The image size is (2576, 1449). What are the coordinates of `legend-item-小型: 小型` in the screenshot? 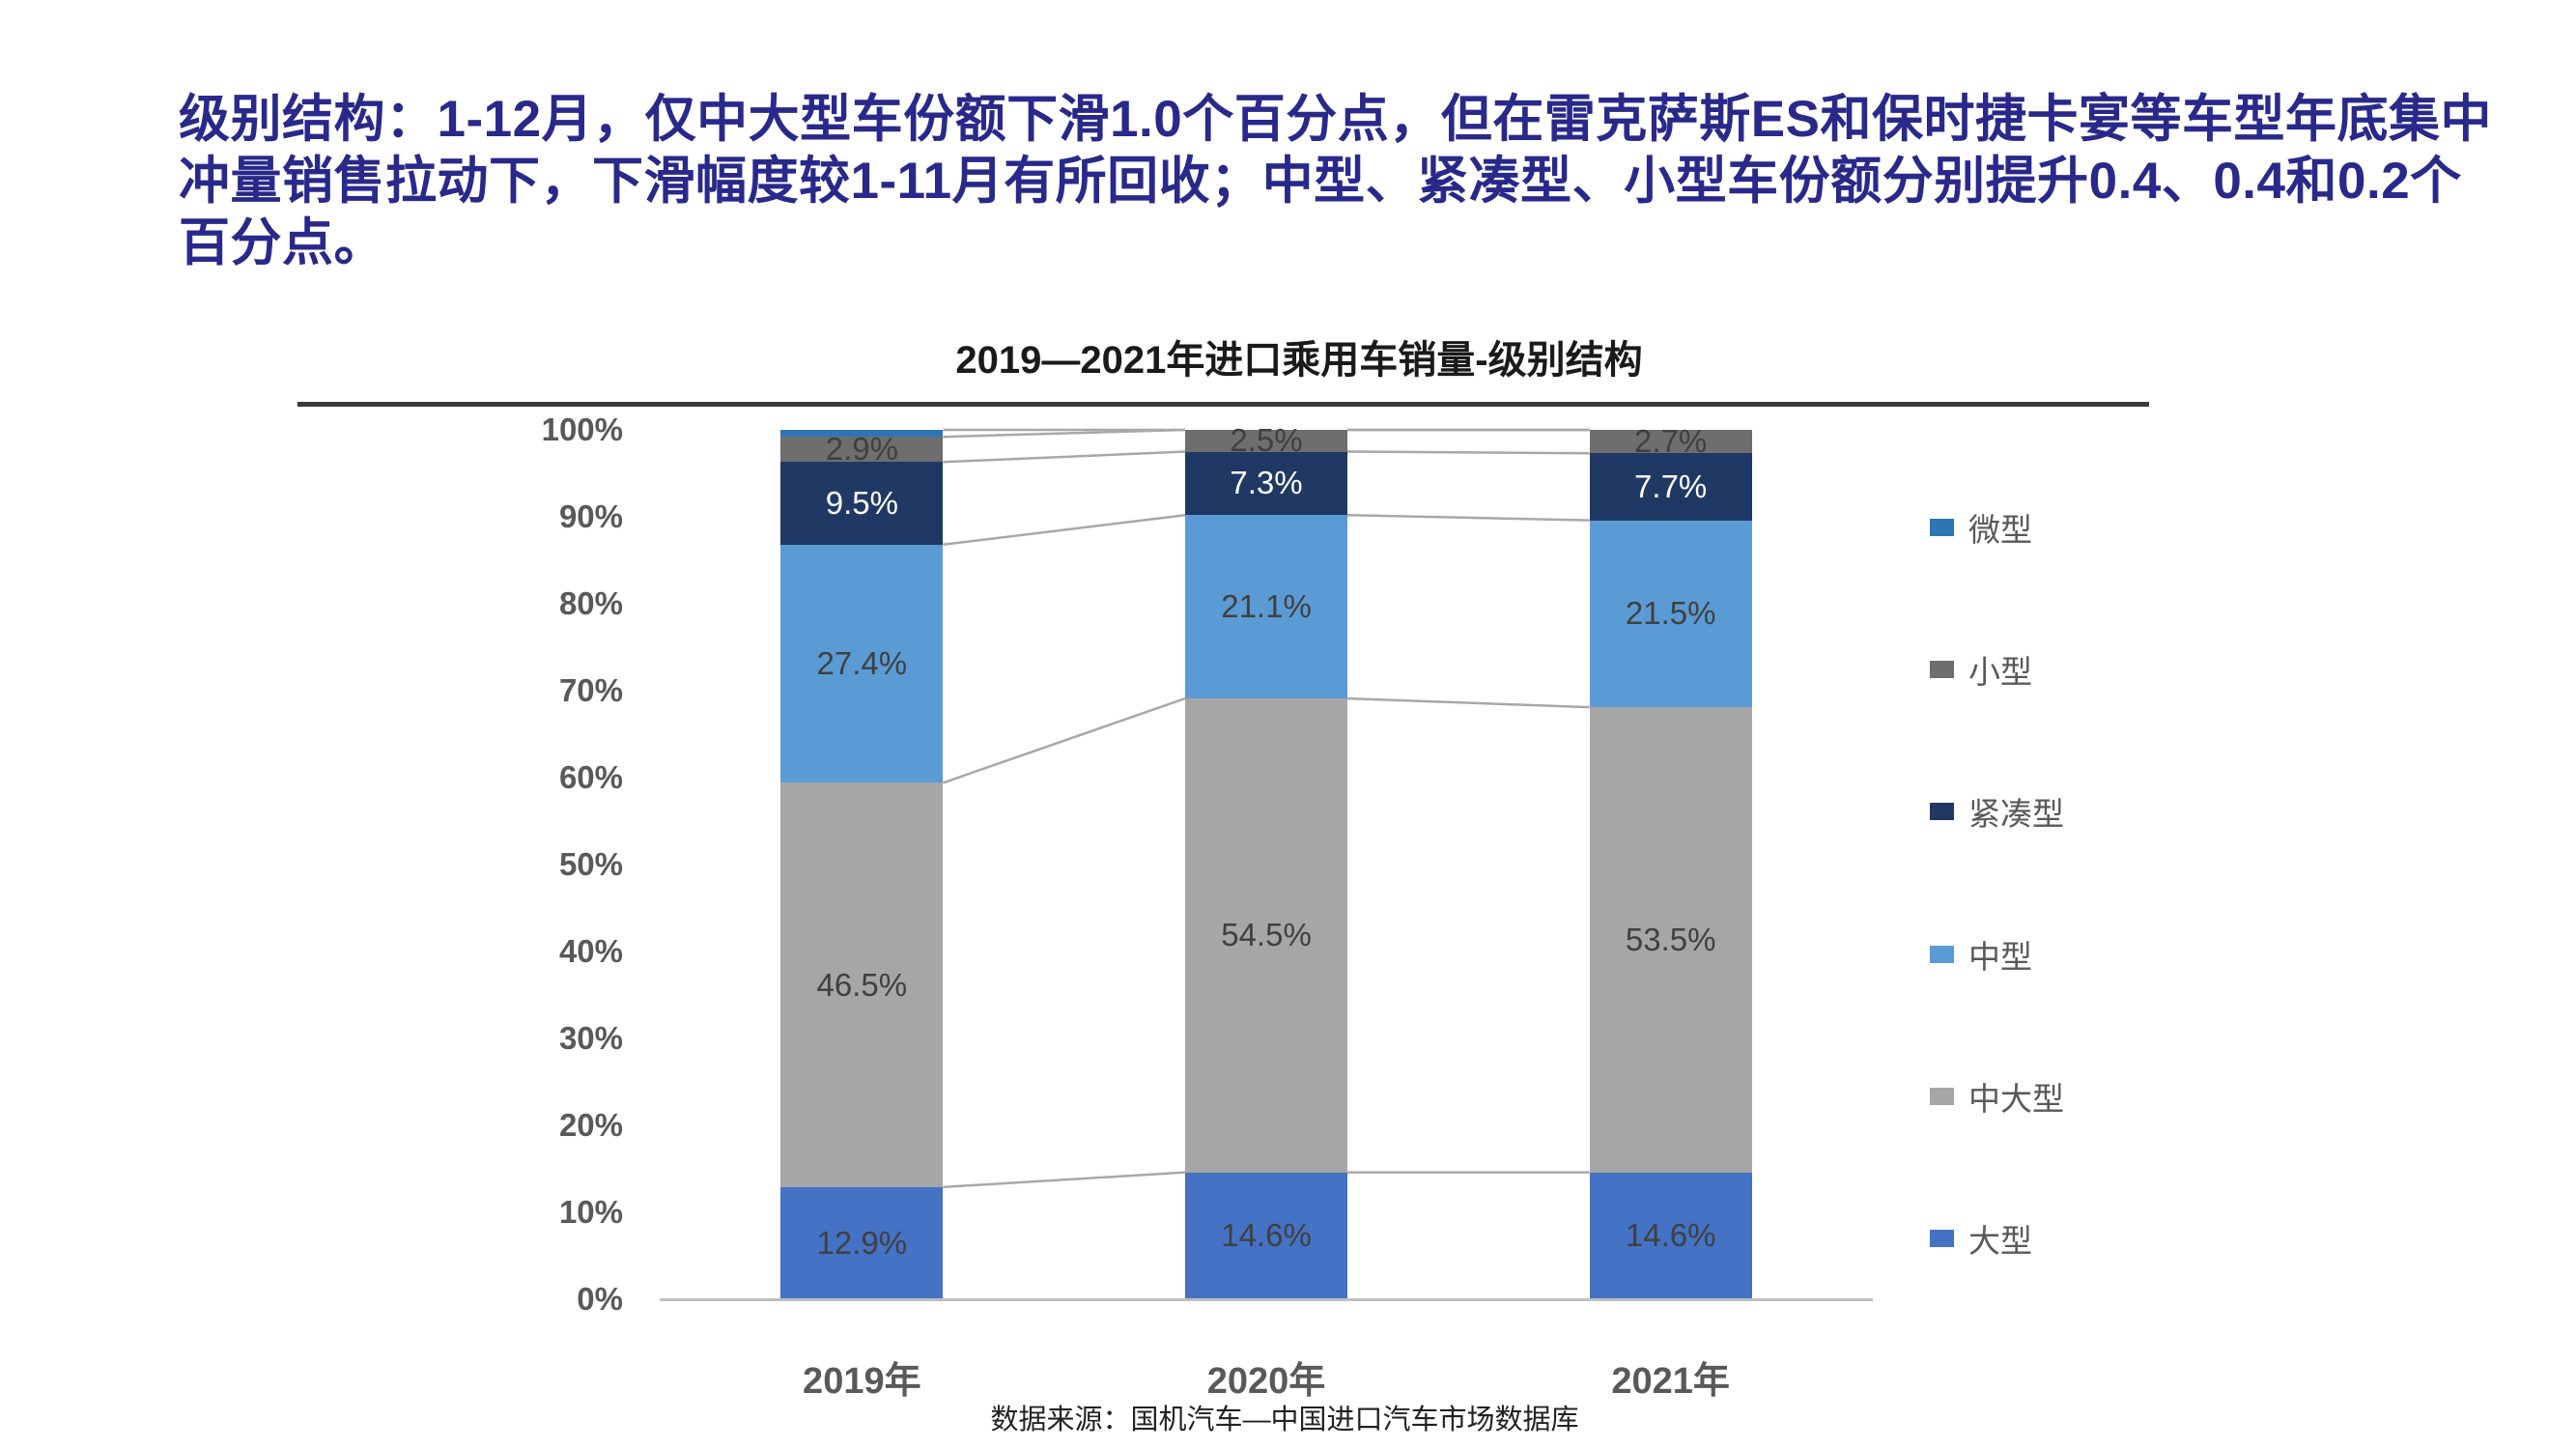 It's located at (1981, 670).